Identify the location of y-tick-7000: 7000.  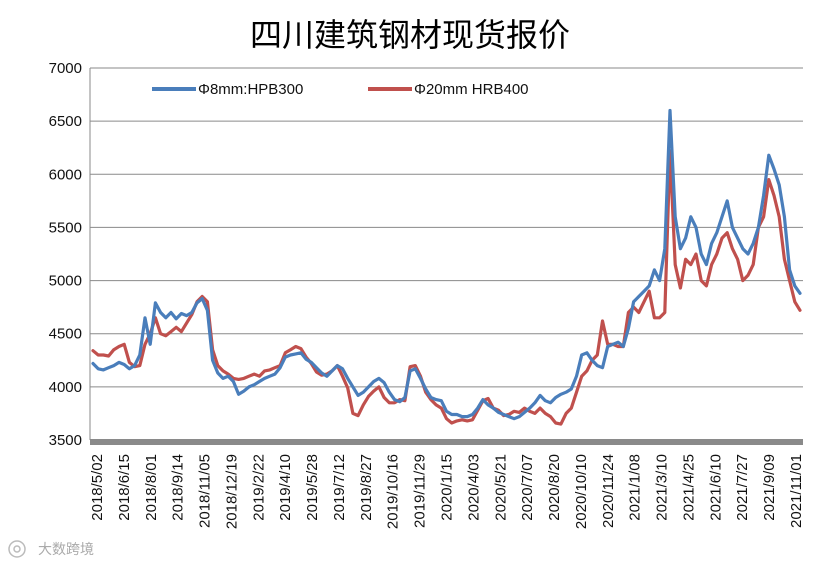
(65, 68).